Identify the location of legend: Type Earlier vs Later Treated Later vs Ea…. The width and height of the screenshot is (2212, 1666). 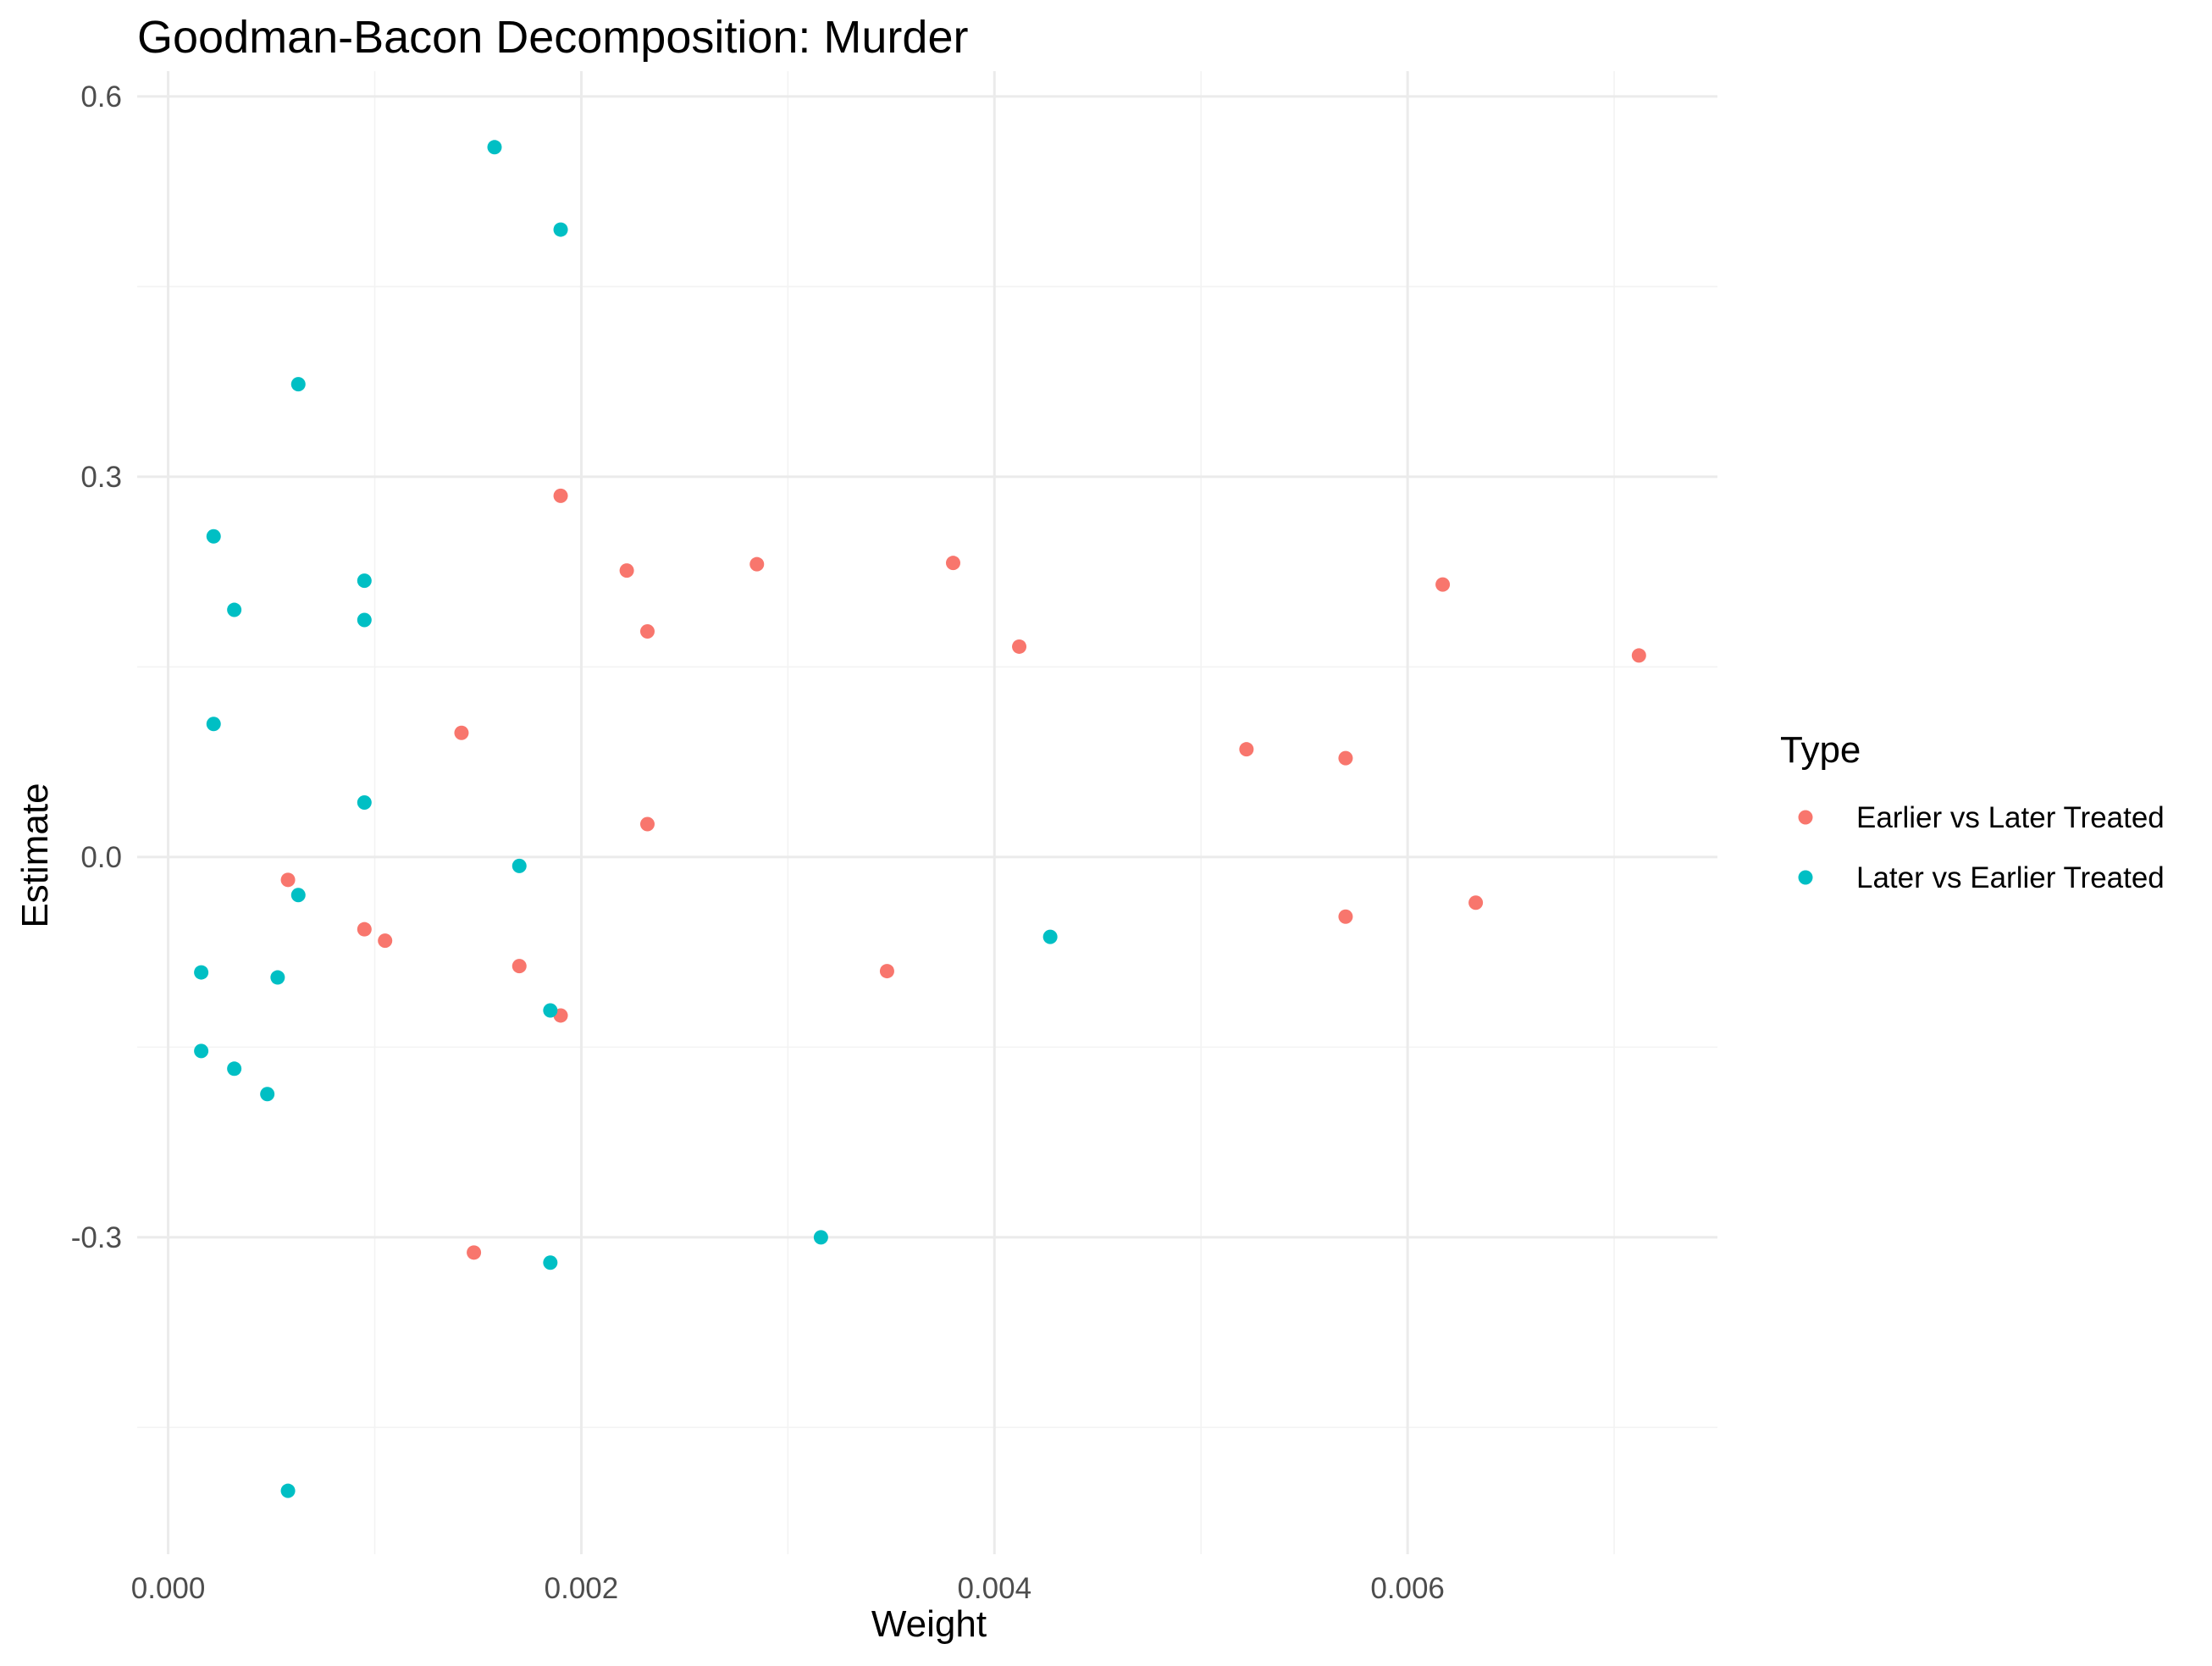
(1972, 812).